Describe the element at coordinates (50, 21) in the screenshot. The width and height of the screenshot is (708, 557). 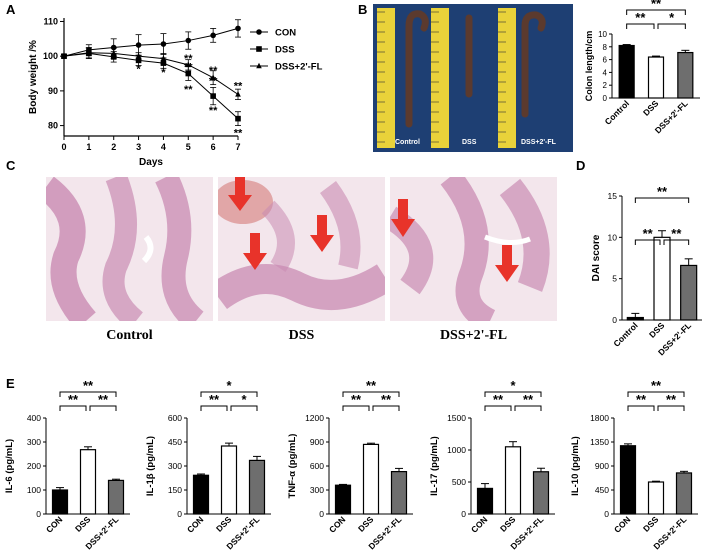
I see `y-tick-label: 110` at that location.